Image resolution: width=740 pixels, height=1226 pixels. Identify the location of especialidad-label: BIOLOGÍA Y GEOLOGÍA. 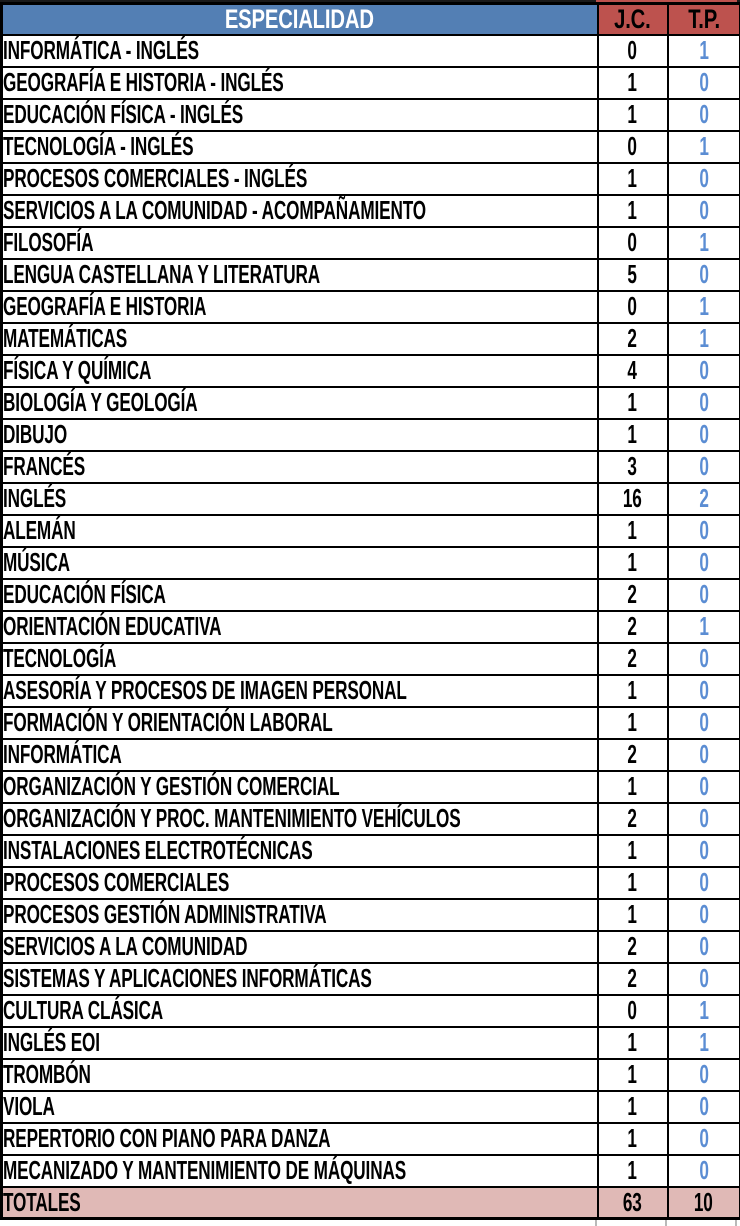
(100, 402).